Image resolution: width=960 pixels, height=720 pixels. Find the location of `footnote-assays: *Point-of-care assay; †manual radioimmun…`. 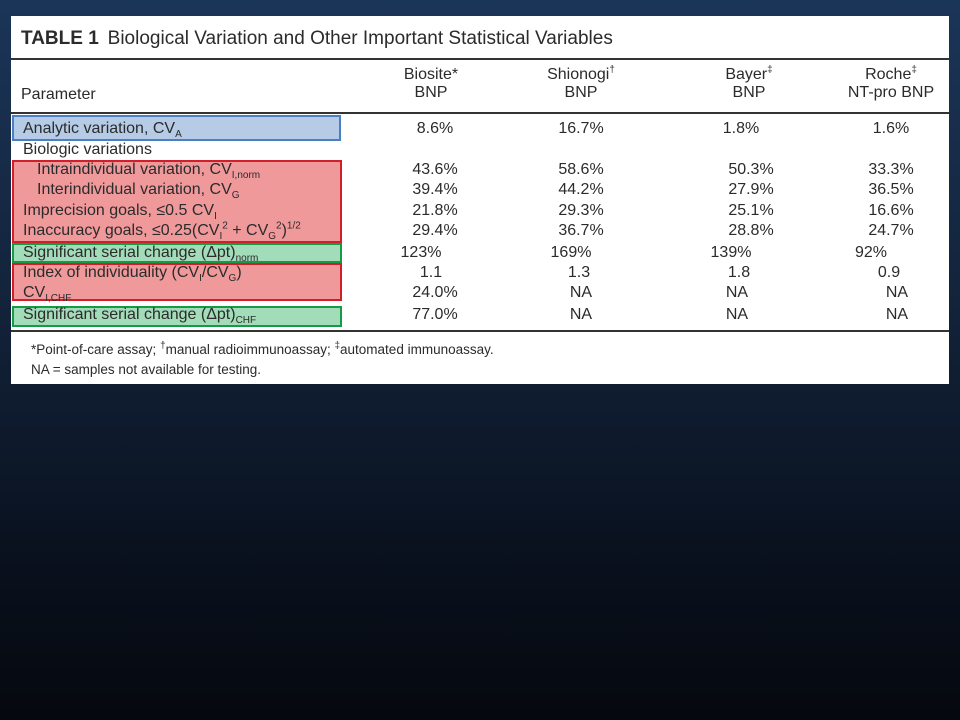

footnote-assays: *Point-of-care assay; †manual radioimmun… is located at coordinates (262, 348).